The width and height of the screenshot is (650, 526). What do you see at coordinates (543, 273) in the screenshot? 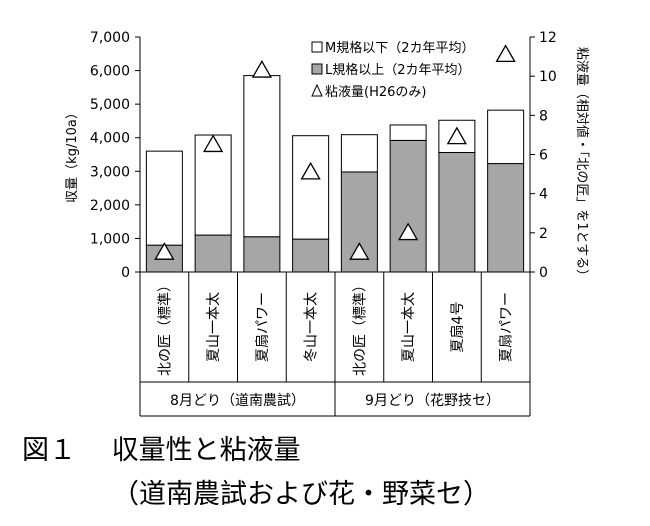
I see `y2-tick-label: 0` at bounding box center [543, 273].